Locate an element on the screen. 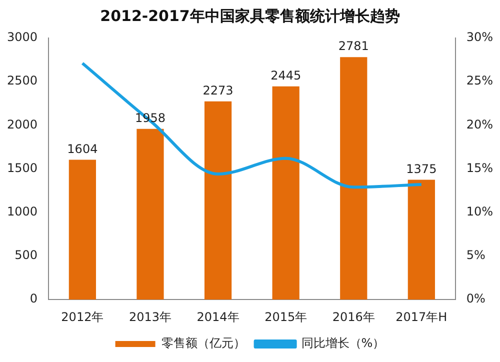 The image size is (500, 362). data-label: 2445 is located at coordinates (286, 75).